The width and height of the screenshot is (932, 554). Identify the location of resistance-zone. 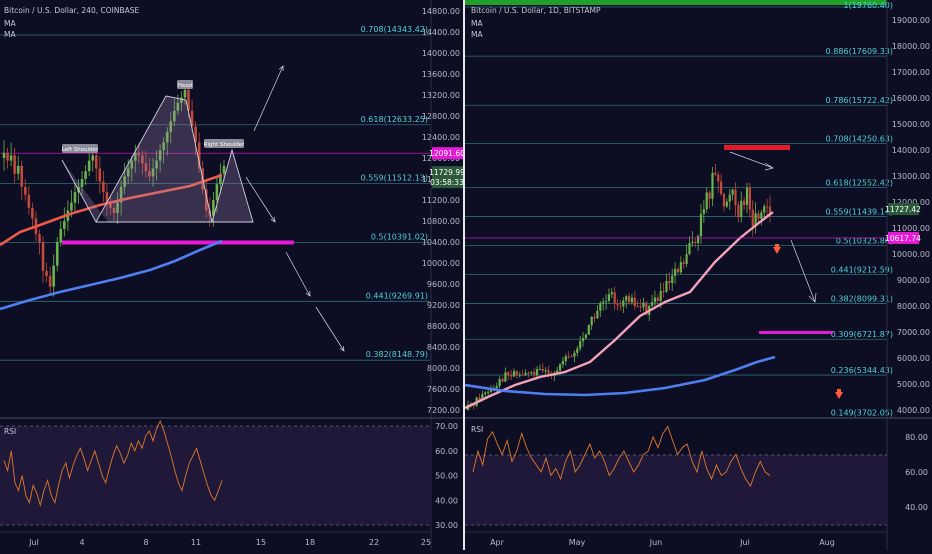
(757, 147).